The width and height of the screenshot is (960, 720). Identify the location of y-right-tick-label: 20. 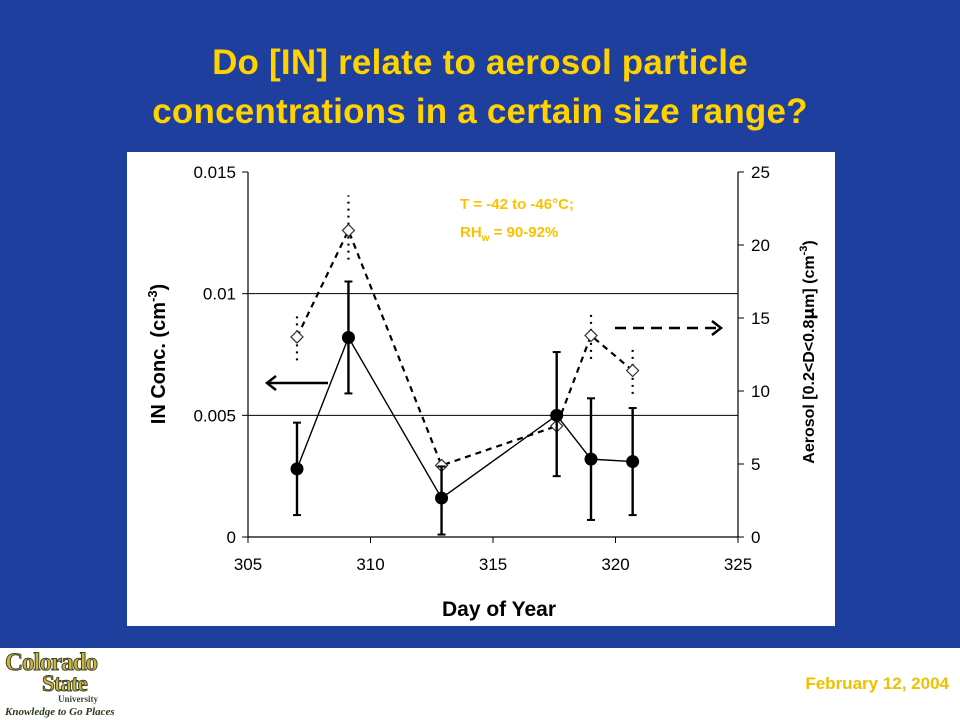
(760, 245).